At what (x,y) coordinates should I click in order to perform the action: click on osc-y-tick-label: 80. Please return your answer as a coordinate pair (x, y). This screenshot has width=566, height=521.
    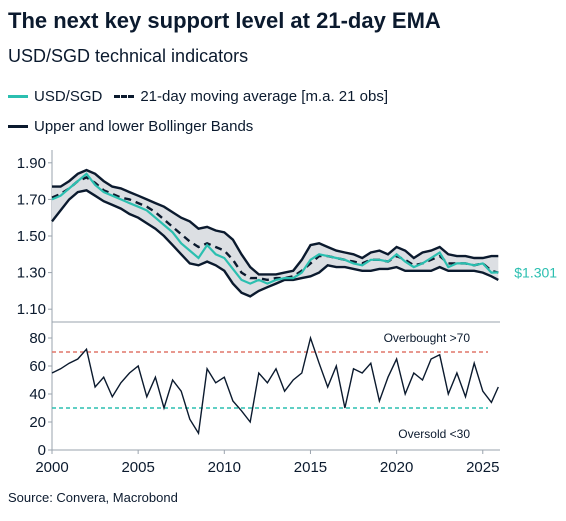
    Looking at the image, I should click on (37, 338).